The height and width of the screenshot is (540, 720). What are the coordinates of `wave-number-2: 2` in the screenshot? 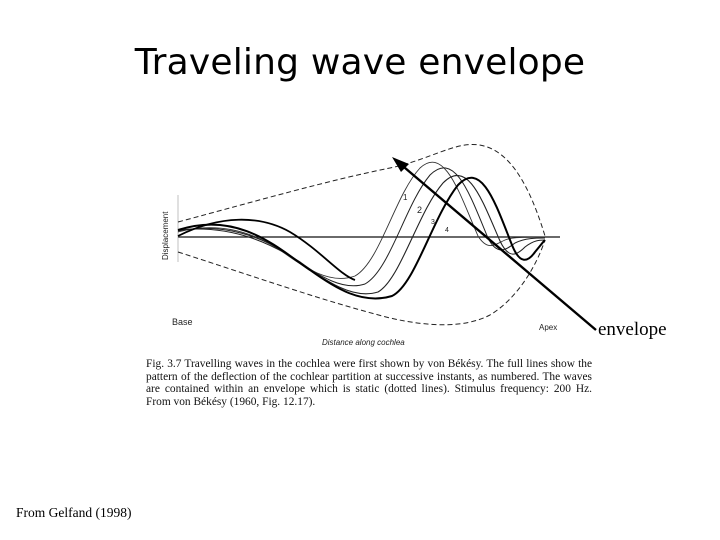 It's located at (419, 210).